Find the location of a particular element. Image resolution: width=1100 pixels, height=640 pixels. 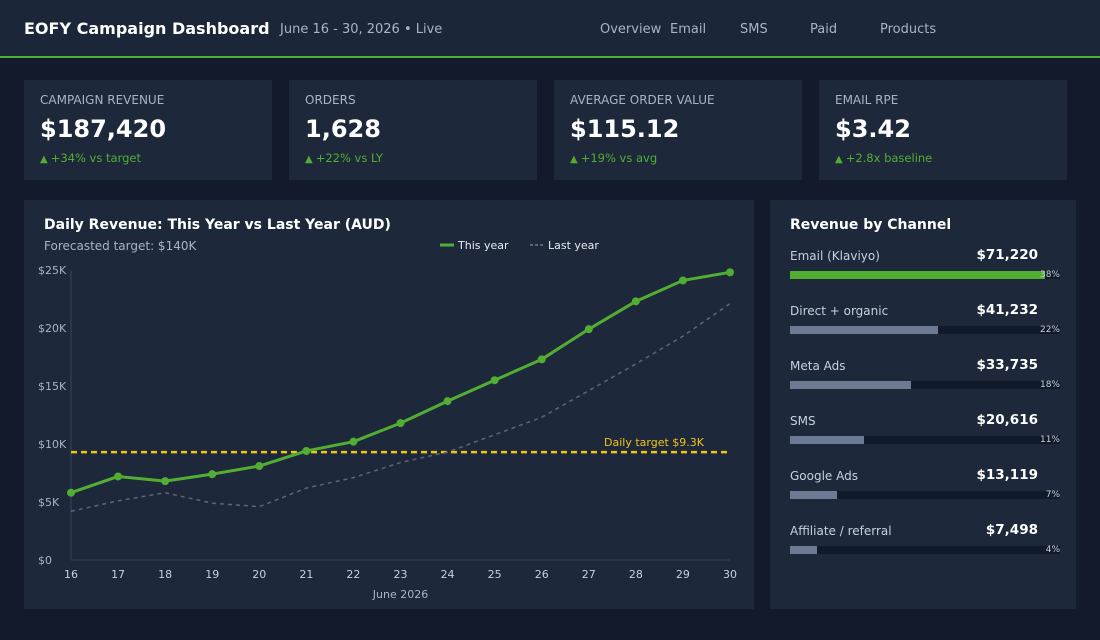

kpi-delta: ▲ +19% vs avg is located at coordinates (613, 158).